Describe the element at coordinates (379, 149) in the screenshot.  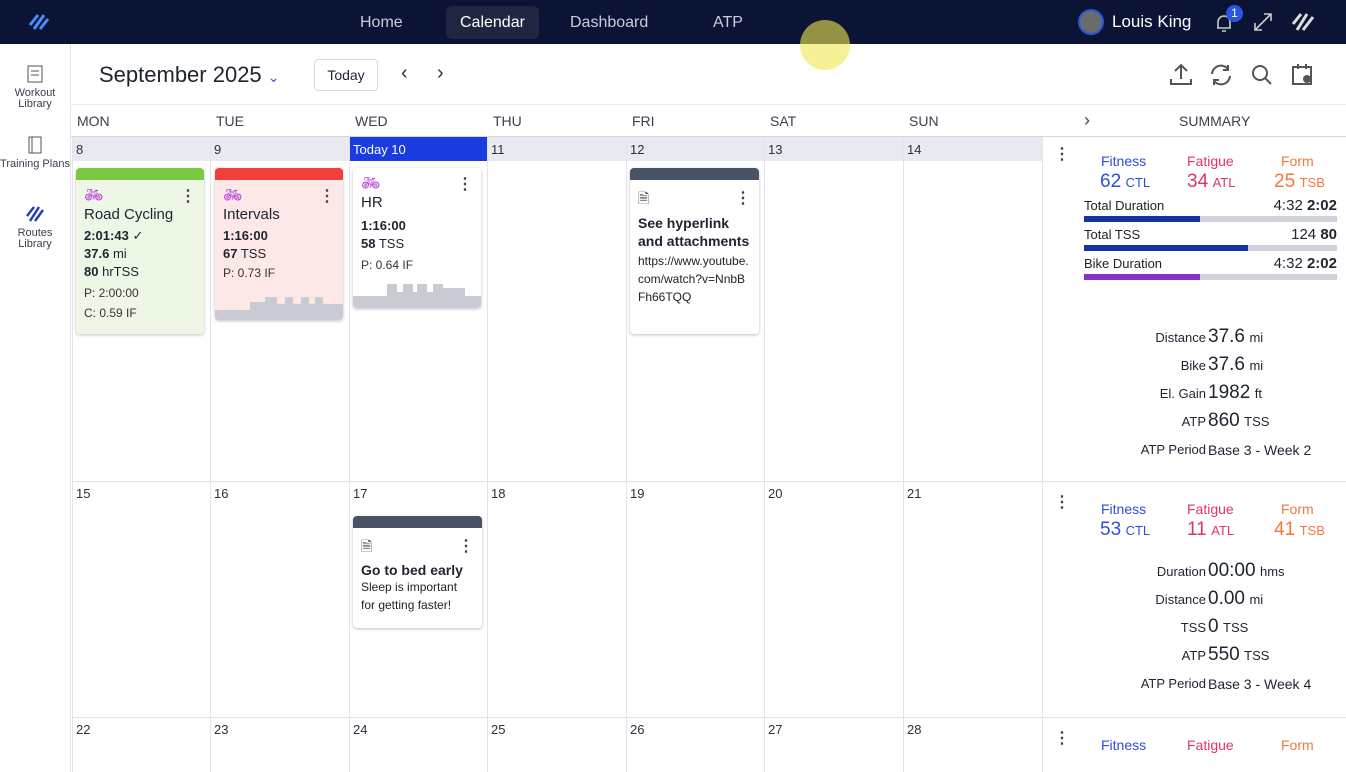
I see `day-cell-label: Today 10` at that location.